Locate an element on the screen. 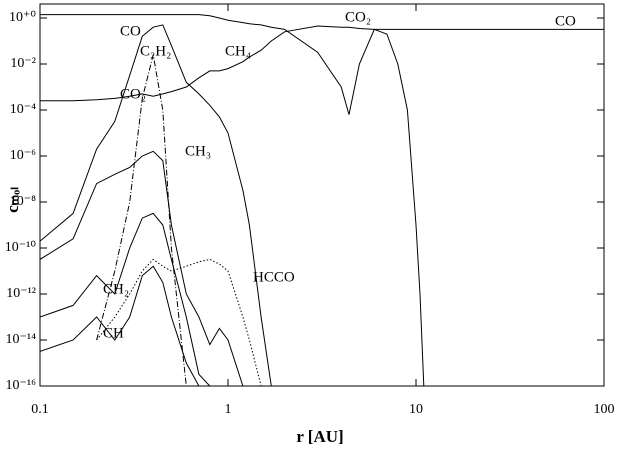  y-axis-title: cₘₒₗ is located at coordinates (12, 200).